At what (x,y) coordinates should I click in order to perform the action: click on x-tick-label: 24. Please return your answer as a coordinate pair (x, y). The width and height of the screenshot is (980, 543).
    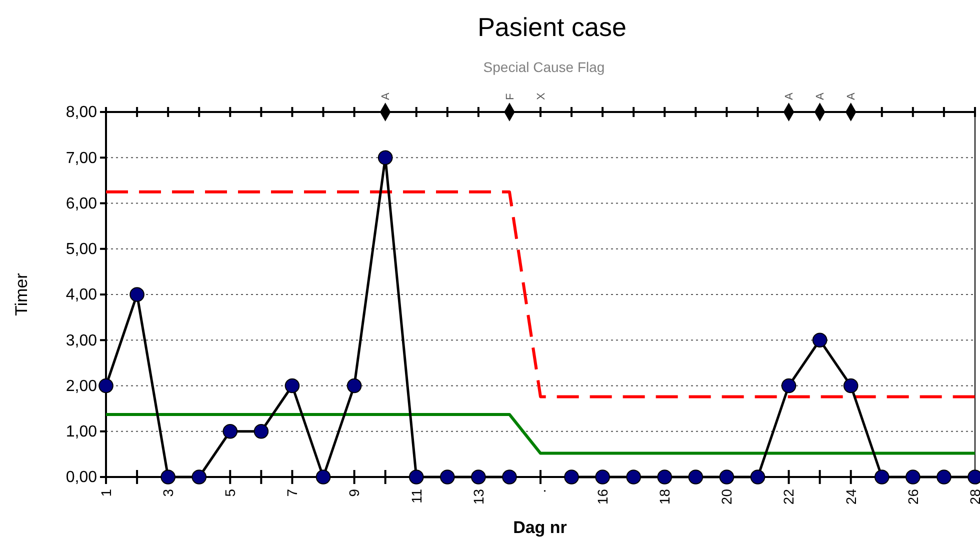
    Looking at the image, I should click on (850, 496).